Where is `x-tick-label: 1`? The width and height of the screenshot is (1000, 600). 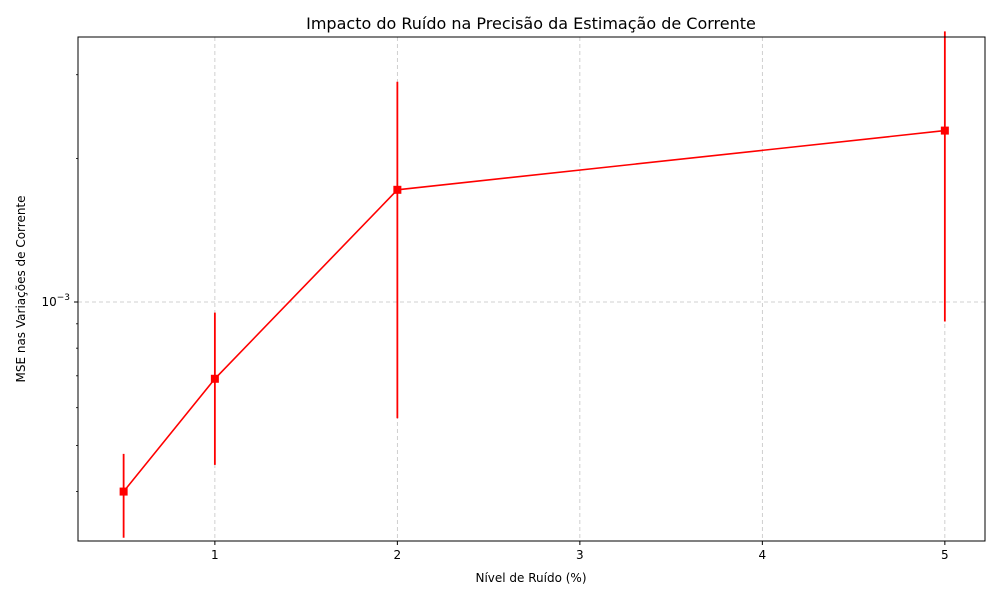 x-tick-label: 1 is located at coordinates (215, 555).